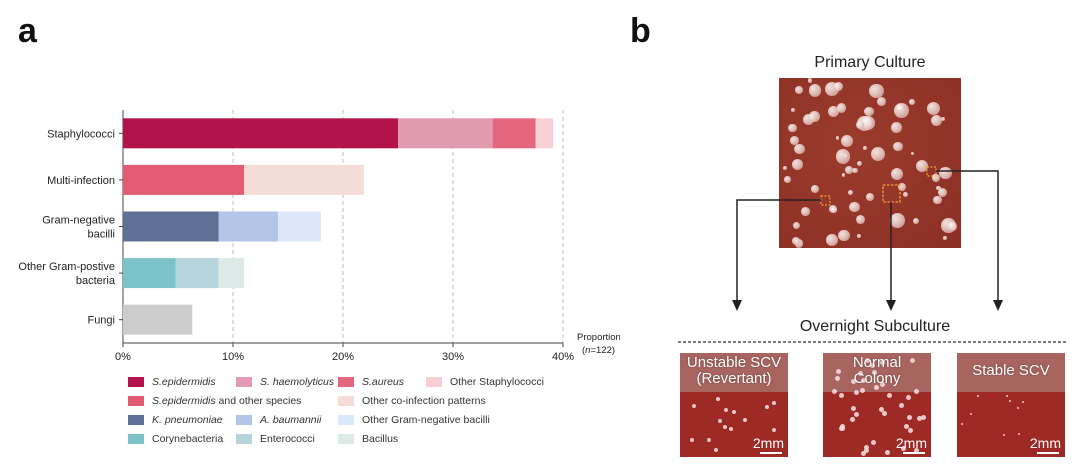 Image resolution: width=1080 pixels, height=473 pixels. I want to click on thumb-plate, so click(734, 424).